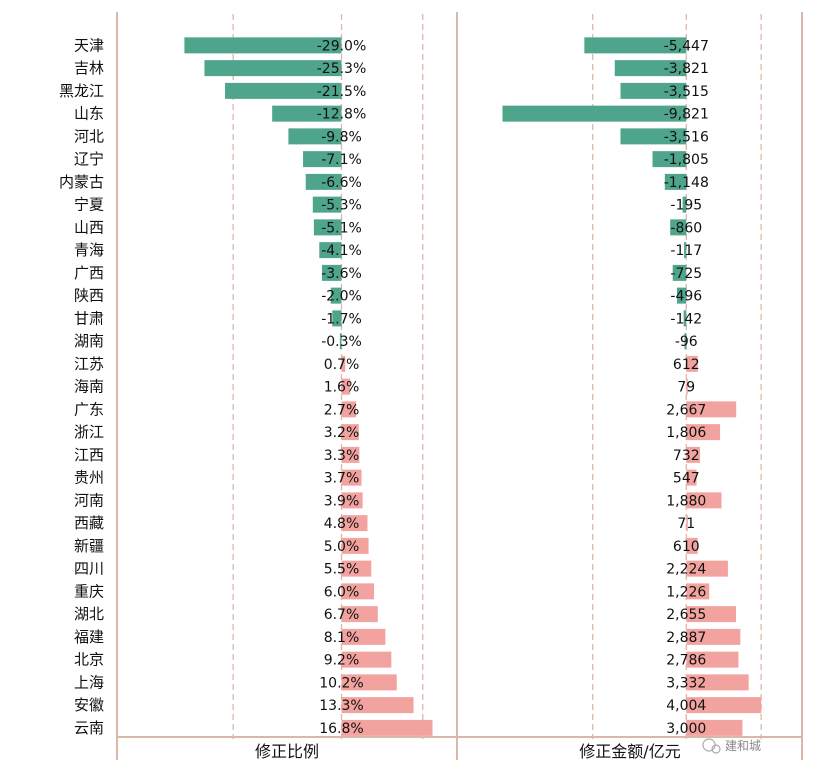 This screenshot has width=828, height=774. I want to click on value-label-1-13: -96, so click(686, 342).